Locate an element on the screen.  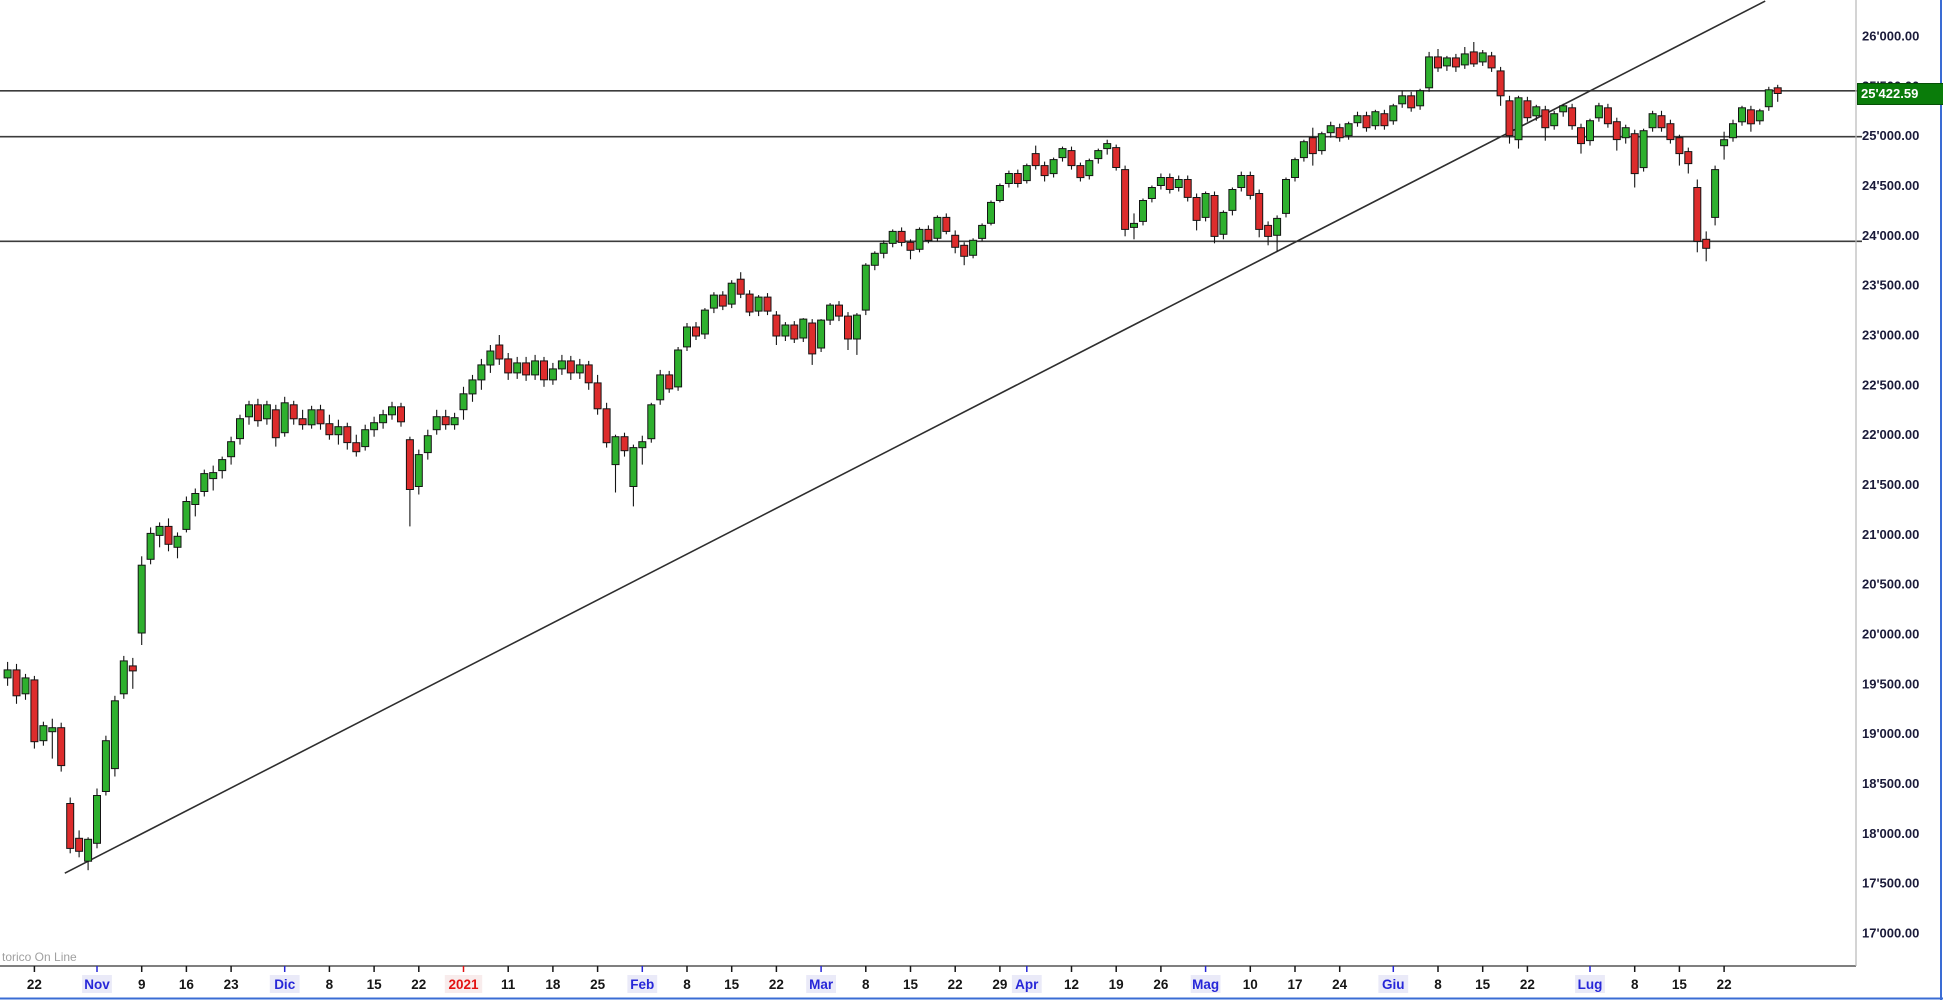
last-price-badge: 25'422.59 is located at coordinates (1900, 94).